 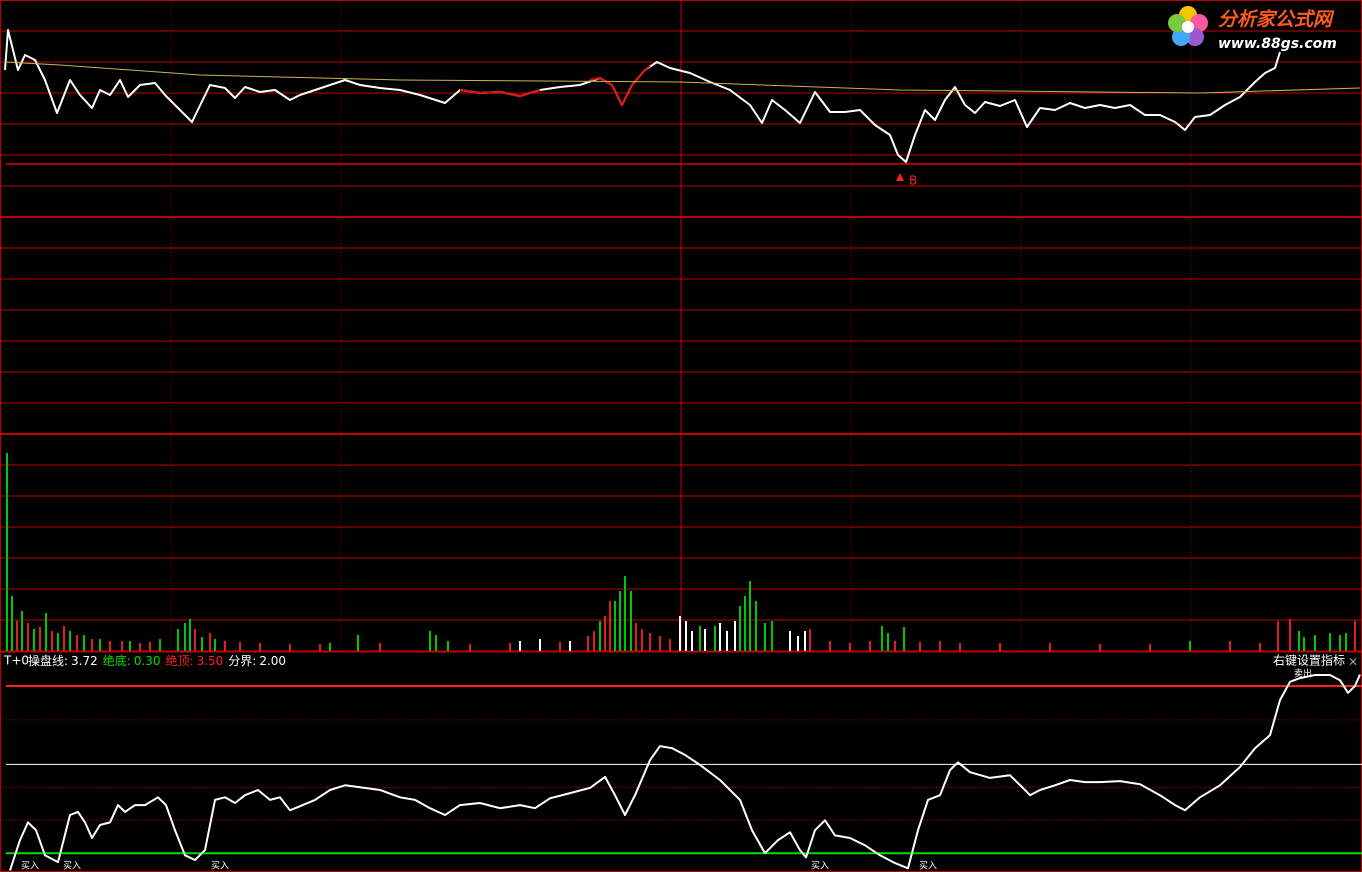 I want to click on logo-flower, so click(x=1188, y=26).